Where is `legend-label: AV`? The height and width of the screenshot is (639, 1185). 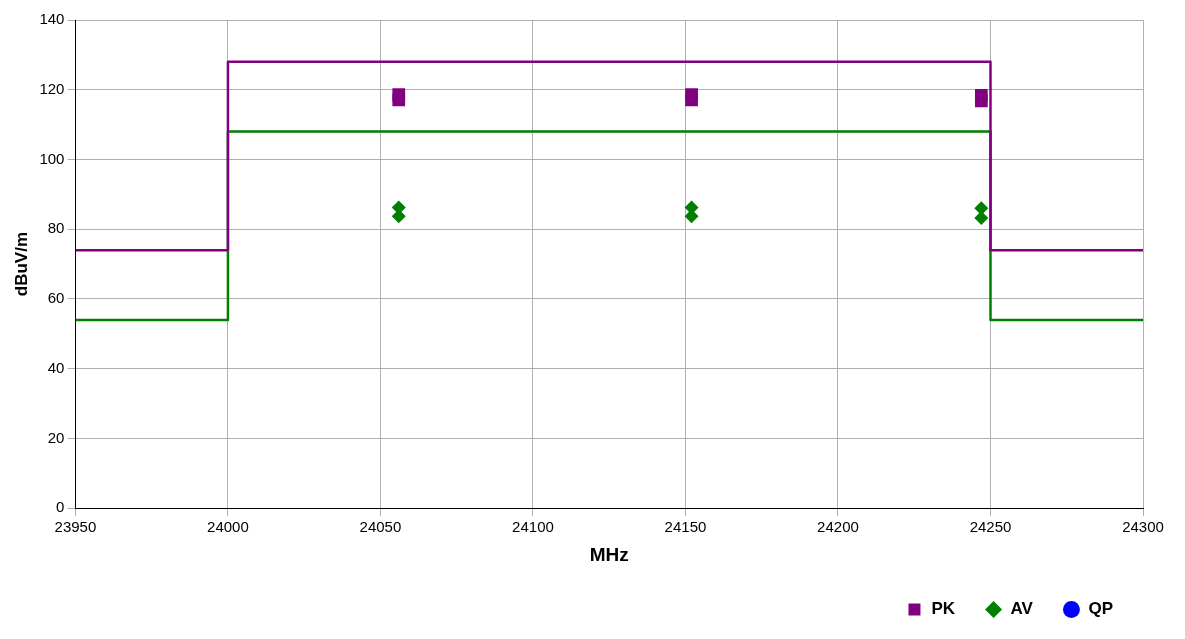 legend-label: AV is located at coordinates (1022, 609).